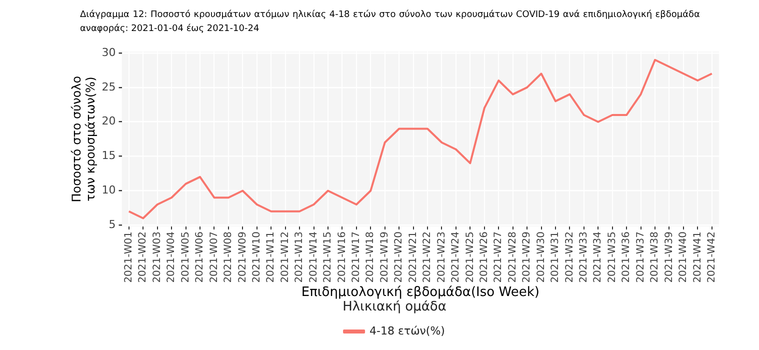 The width and height of the screenshot is (759, 350). I want to click on x-tick-label: 2021-W26, so click(484, 257).